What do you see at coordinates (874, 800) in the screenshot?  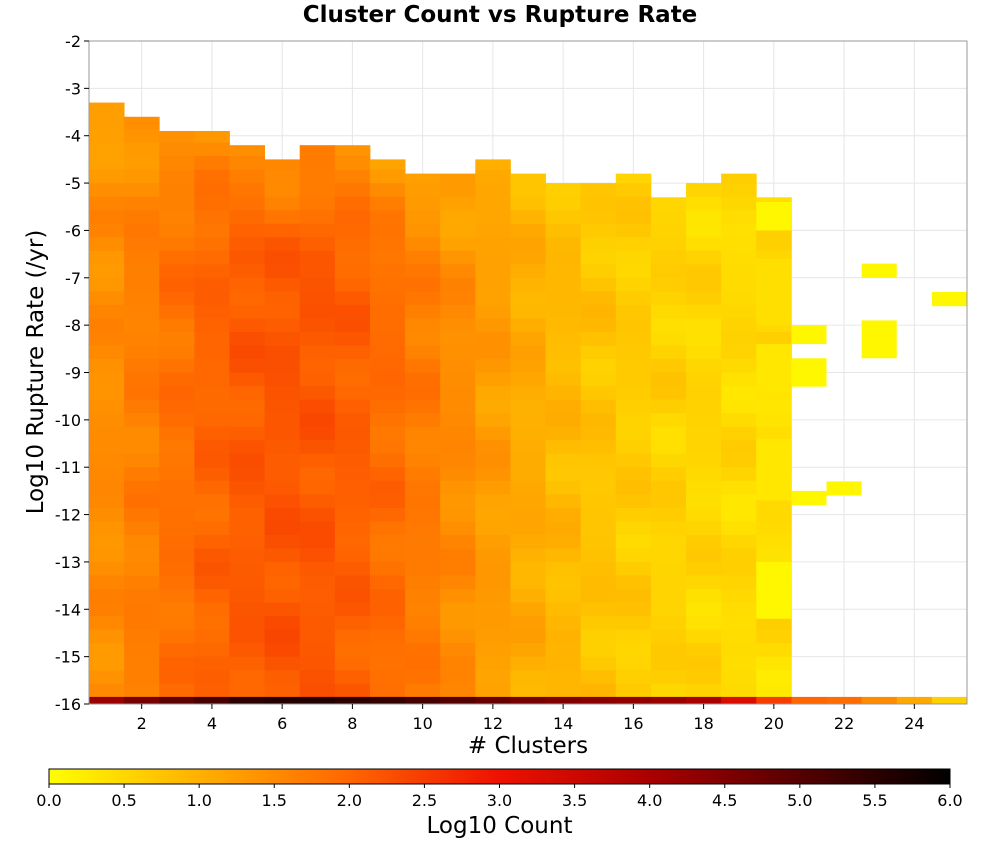 I see `colorbar-tick-label: 5.5` at bounding box center [874, 800].